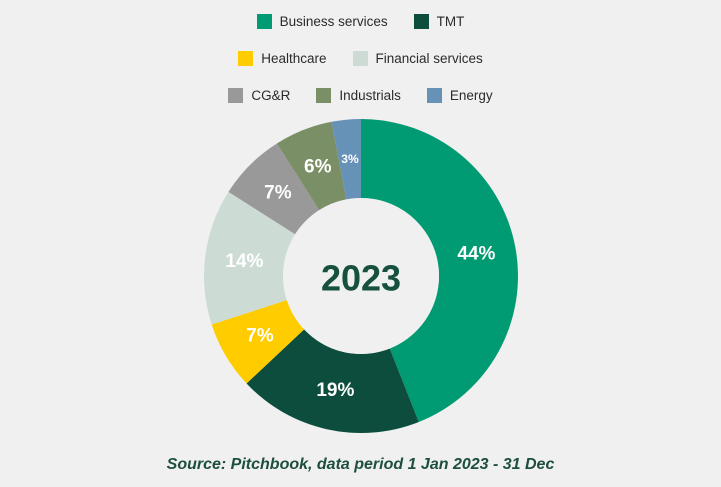 Image resolution: width=721 pixels, height=487 pixels. I want to click on slice-industrials, so click(311, 166).